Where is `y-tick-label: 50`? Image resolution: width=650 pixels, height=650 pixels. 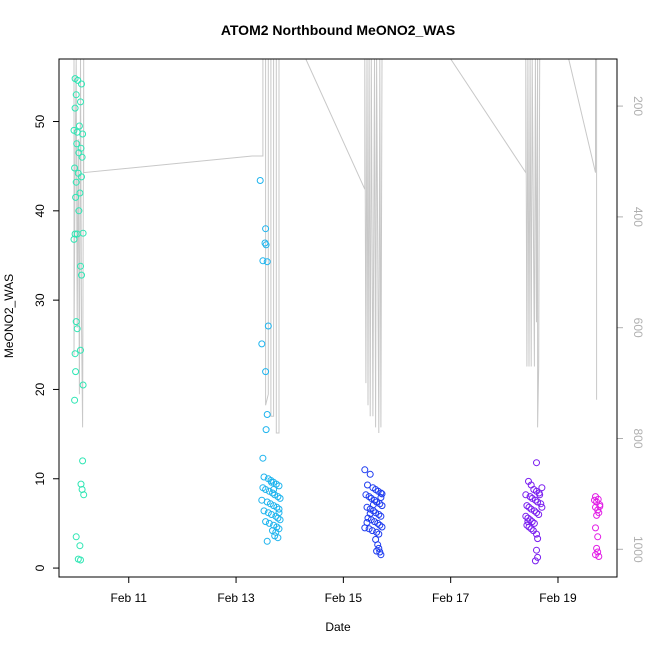 y-tick-label: 50 is located at coordinates (40, 122).